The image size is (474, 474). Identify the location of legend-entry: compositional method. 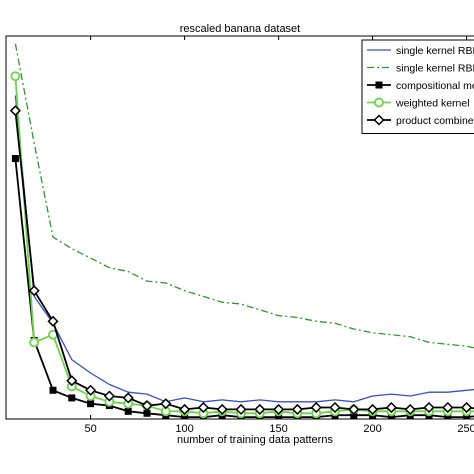
(420, 86).